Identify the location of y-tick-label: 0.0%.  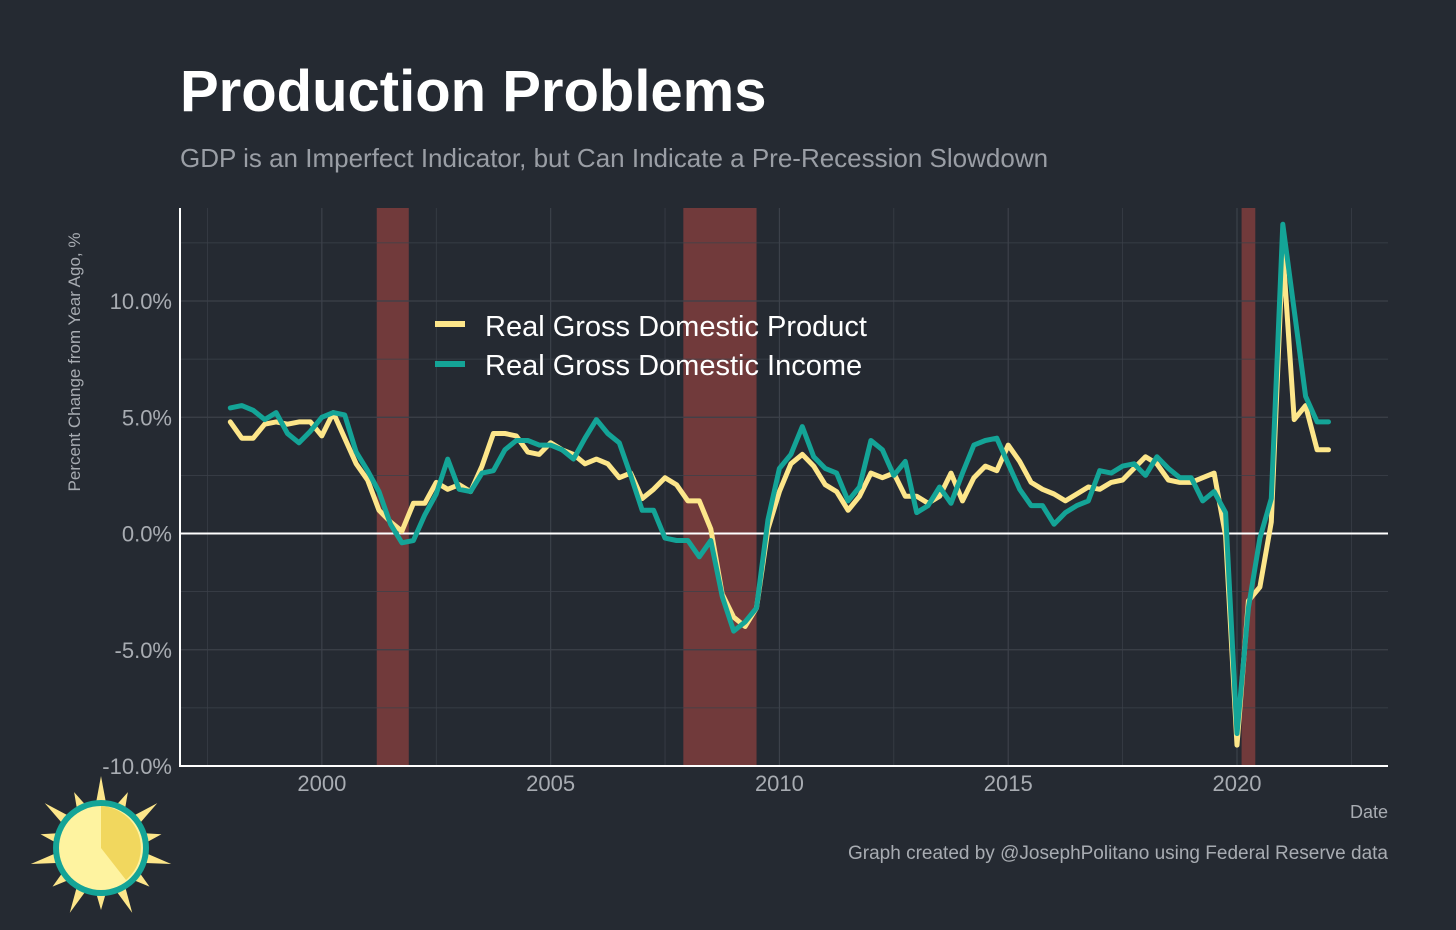
(147, 534).